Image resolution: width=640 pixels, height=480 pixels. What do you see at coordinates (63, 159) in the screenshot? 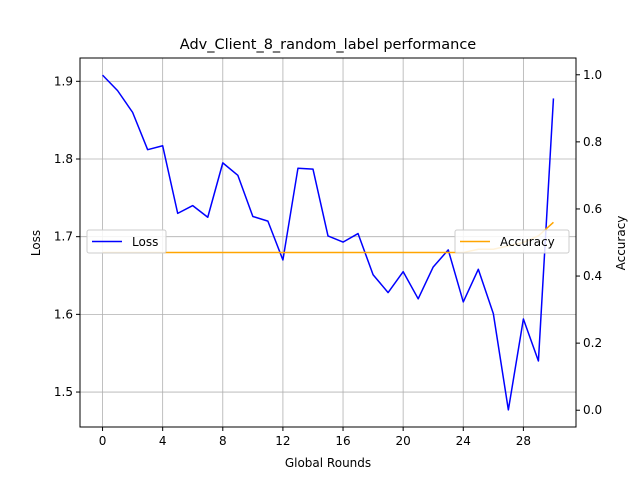
I see `left-y-tick-label: 1.8` at bounding box center [63, 159].